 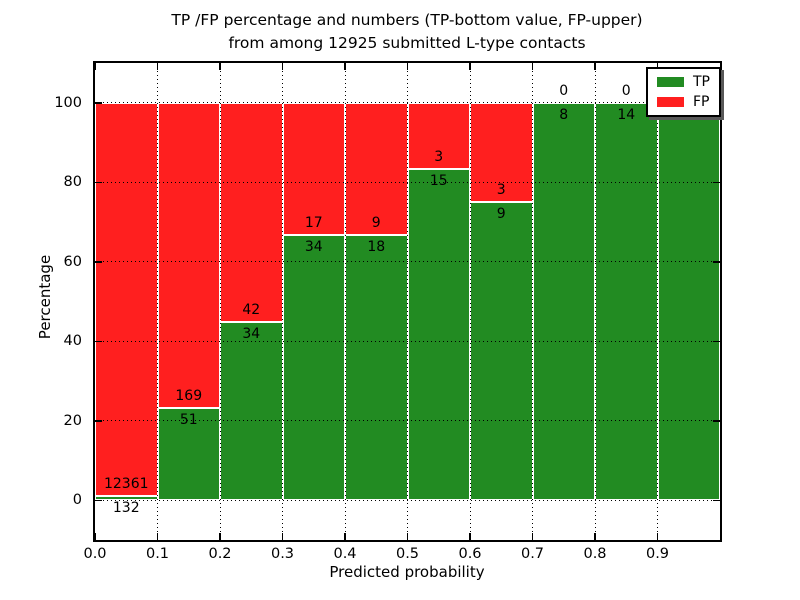 What do you see at coordinates (407, 554) in the screenshot?
I see `x-tick-label: 0.5` at bounding box center [407, 554].